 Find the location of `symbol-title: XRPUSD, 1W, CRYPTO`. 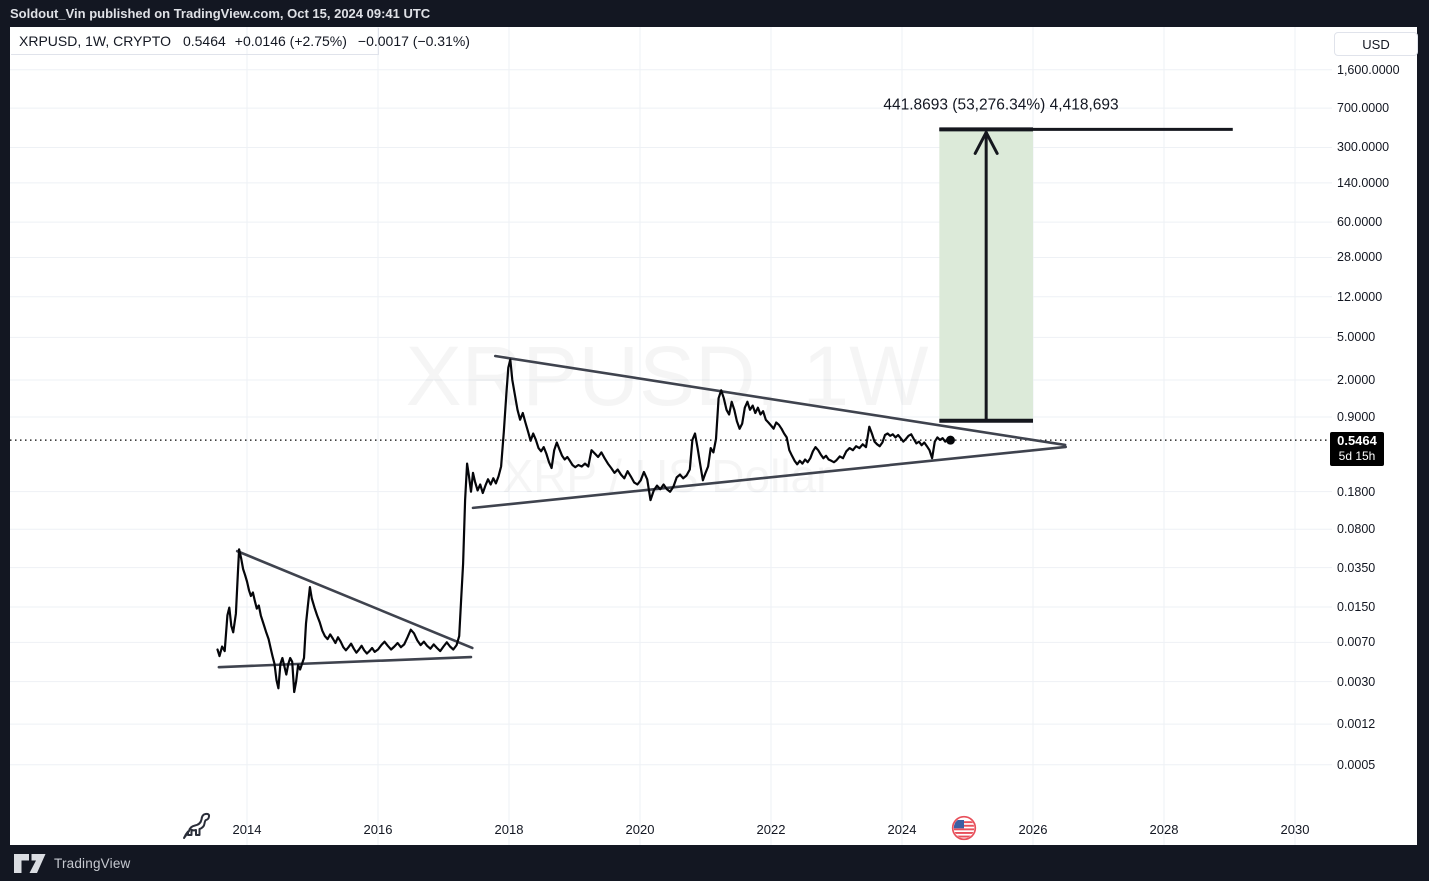

symbol-title: XRPUSD, 1W, CRYPTO is located at coordinates (95, 41).